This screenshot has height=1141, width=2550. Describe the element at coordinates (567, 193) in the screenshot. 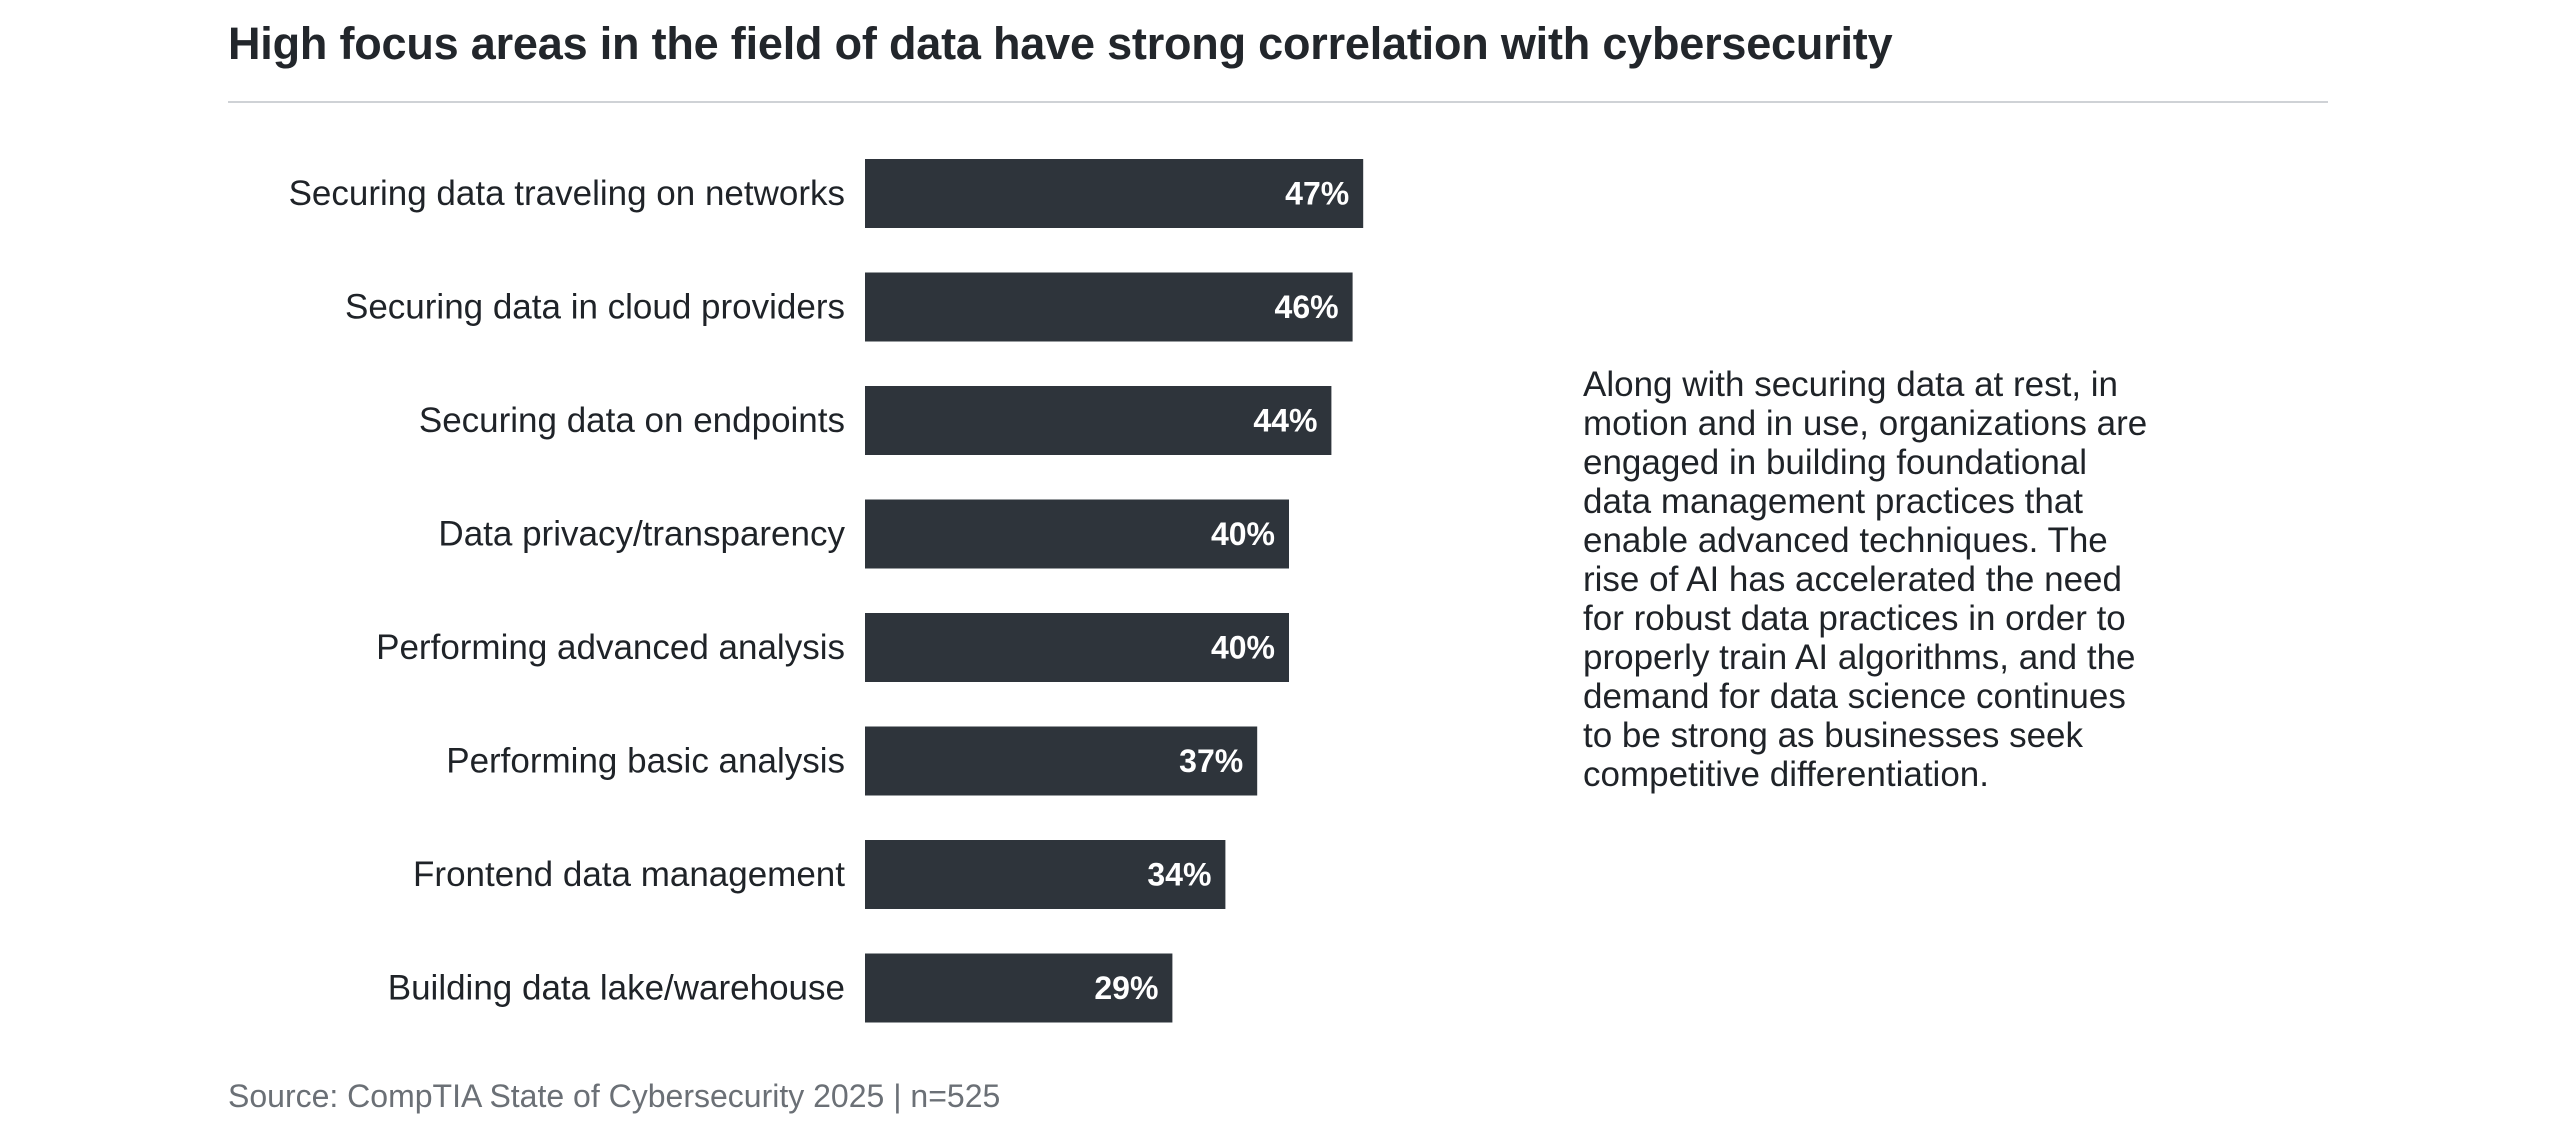

I see `category-label: Securing data traveling on networks` at that location.